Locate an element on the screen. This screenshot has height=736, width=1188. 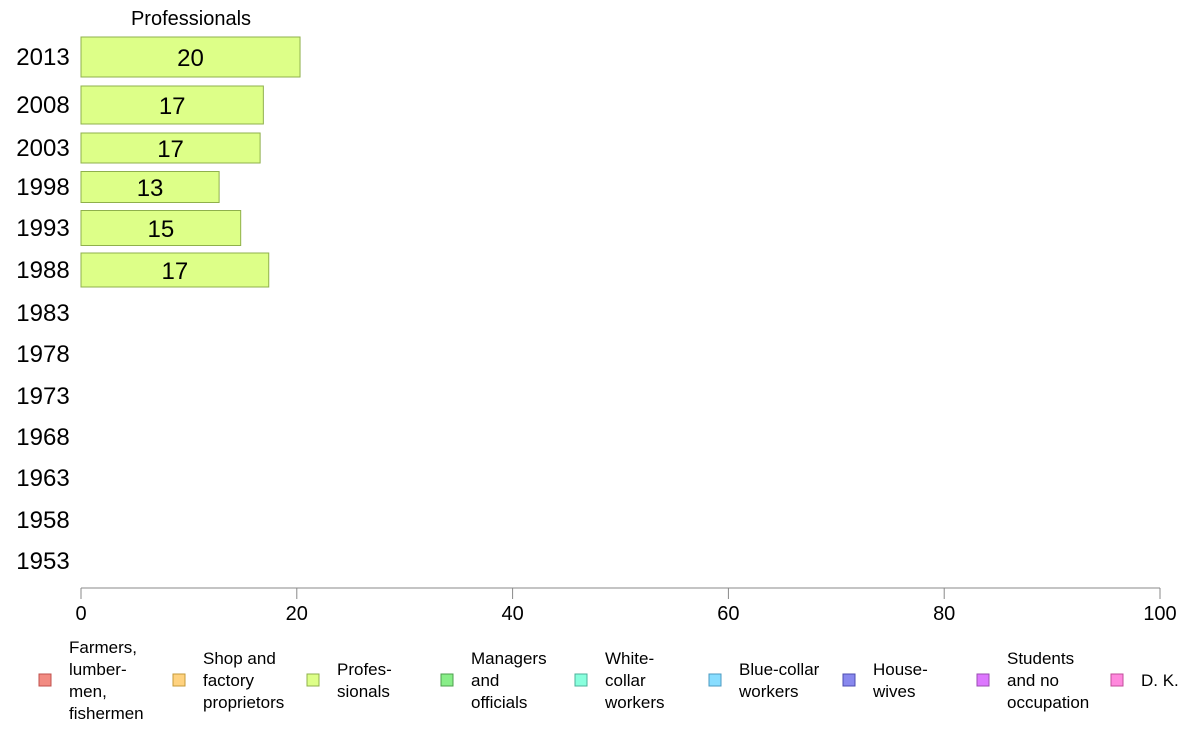
legend-label-2-line-0: Profes- is located at coordinates (364, 669).